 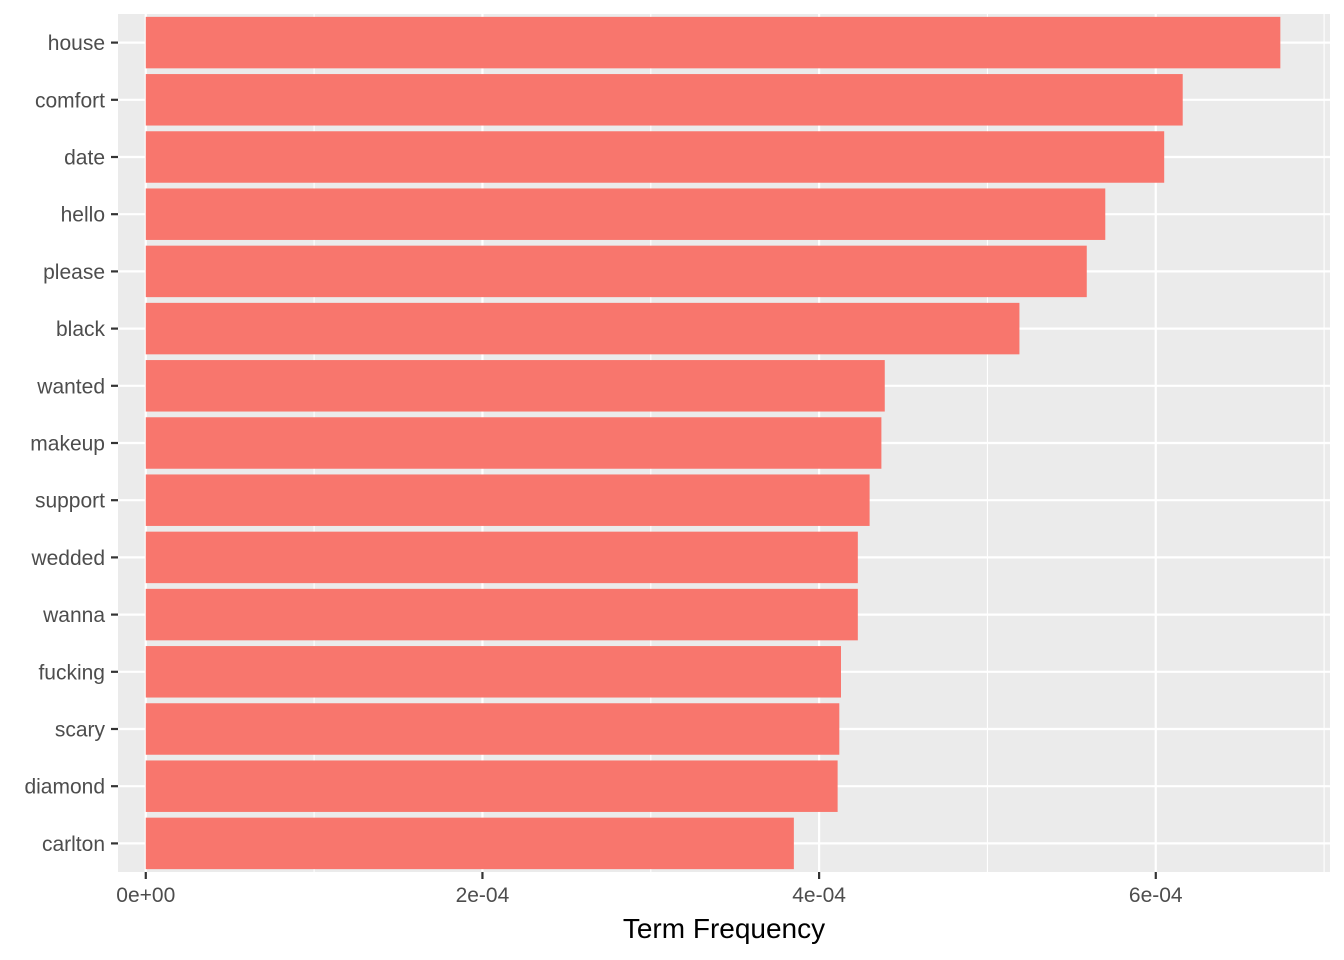 I want to click on y-tick-label: wedded, so click(x=67, y=558).